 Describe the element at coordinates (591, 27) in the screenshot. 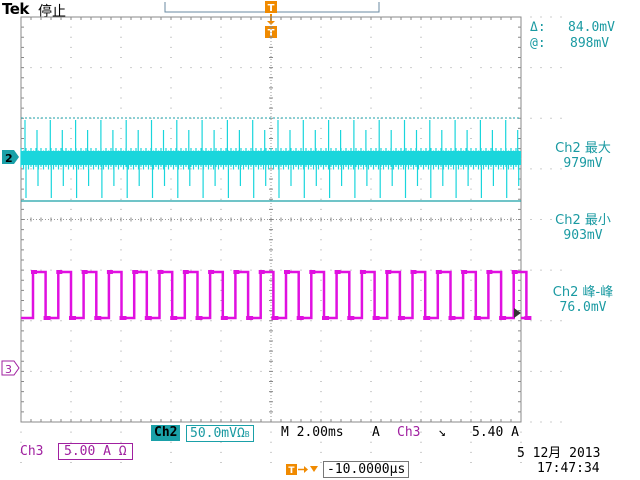

I see `cursor-delta-value: 84.0mV` at that location.